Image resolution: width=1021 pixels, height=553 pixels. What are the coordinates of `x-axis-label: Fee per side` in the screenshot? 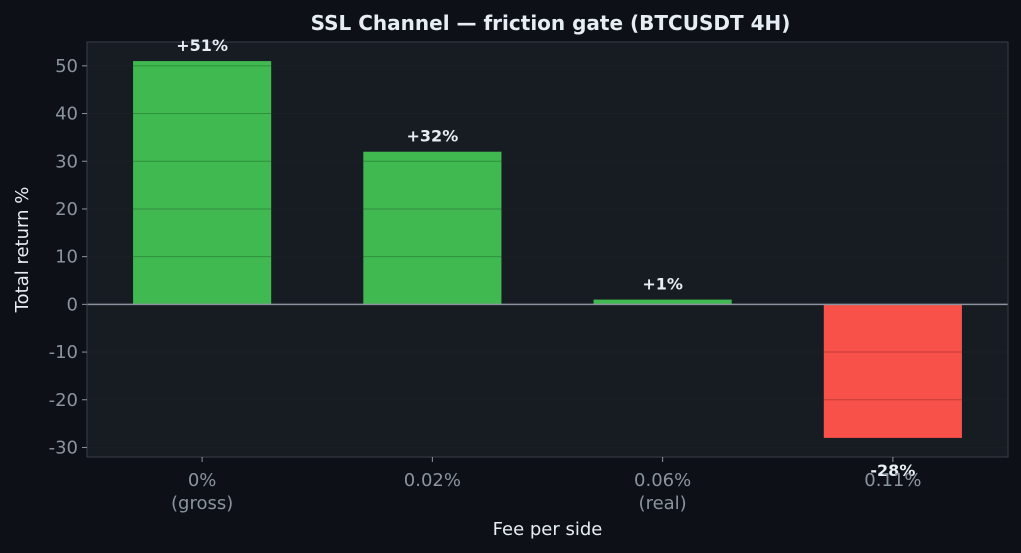 It's located at (548, 529).